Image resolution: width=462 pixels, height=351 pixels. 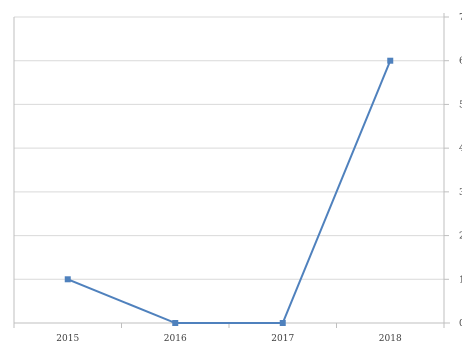 What do you see at coordinates (390, 60) in the screenshot?
I see `data-point-2018` at bounding box center [390, 60].